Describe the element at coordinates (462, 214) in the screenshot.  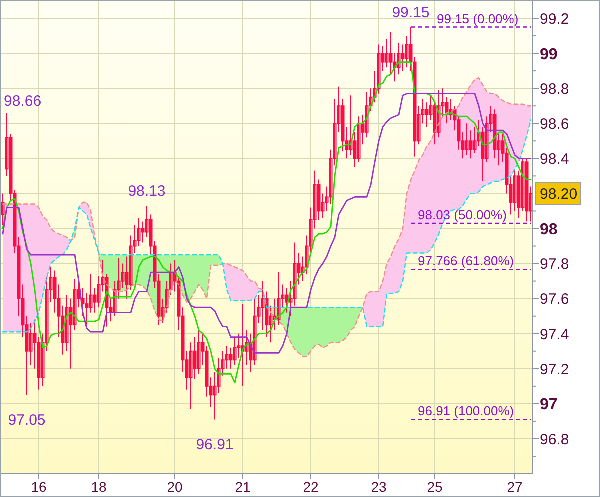
I see `ref-line-label: 98.03 (50.00%)` at that location.